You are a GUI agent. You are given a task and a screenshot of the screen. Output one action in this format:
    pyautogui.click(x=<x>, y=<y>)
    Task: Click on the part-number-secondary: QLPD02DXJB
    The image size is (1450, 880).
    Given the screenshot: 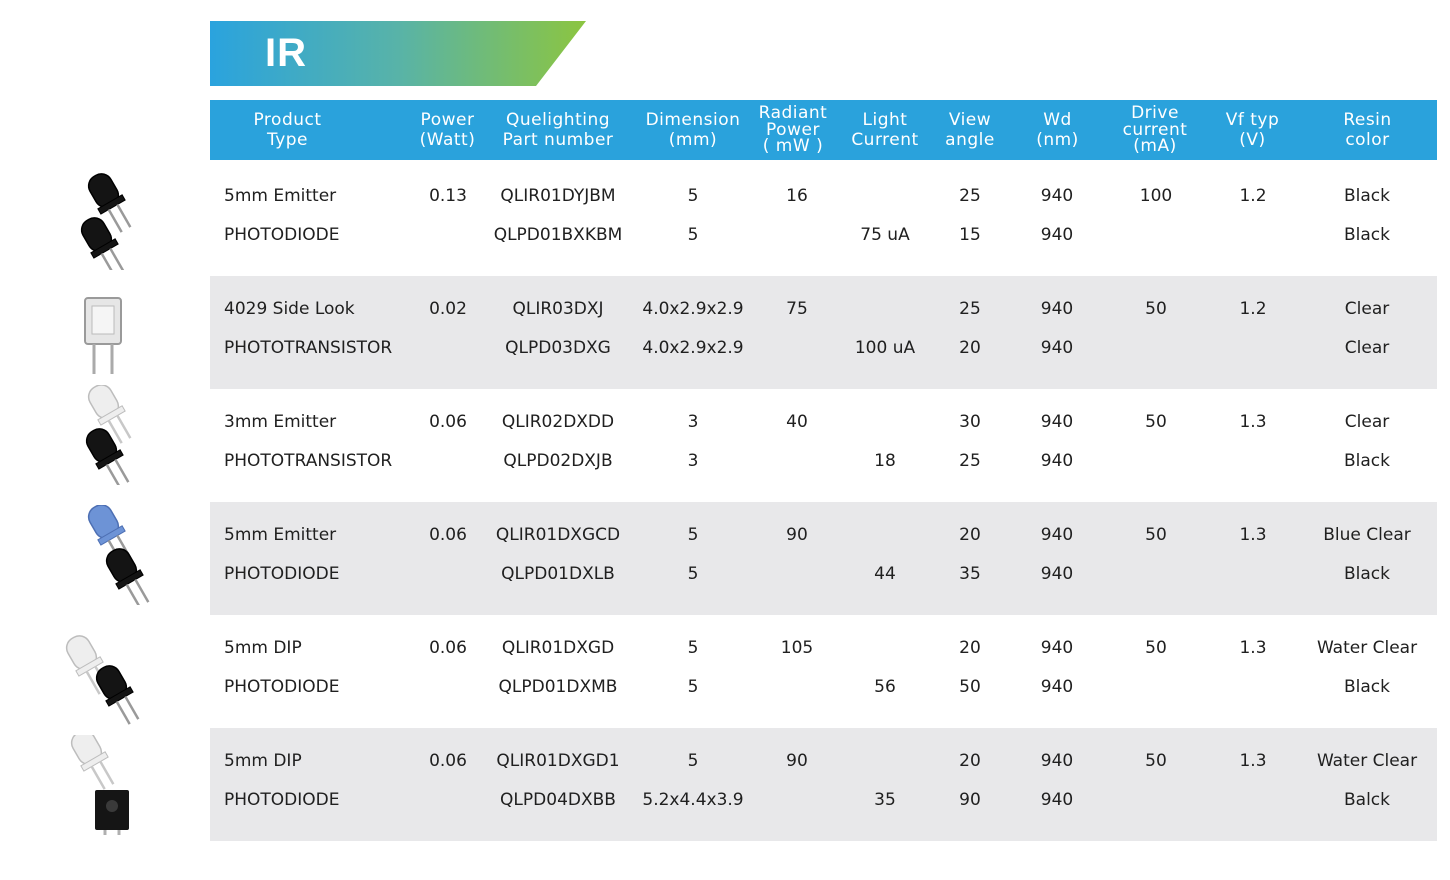 What is the action you would take?
    pyautogui.click(x=558, y=461)
    